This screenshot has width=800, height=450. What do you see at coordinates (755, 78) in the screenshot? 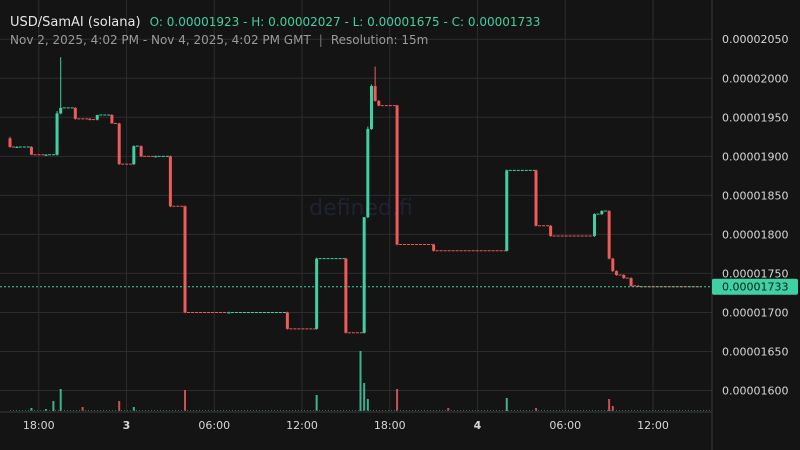
I see `y-tick-label: 0.00002000` at bounding box center [755, 78].